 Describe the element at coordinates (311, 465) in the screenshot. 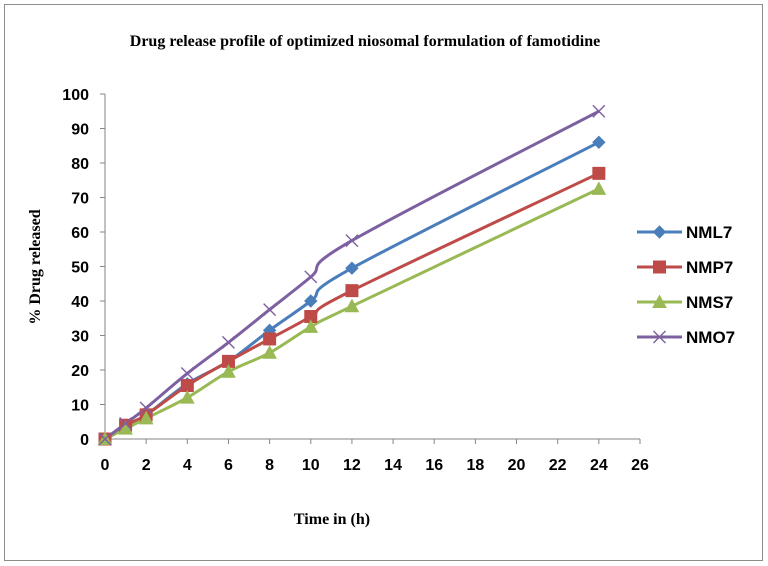

I see `x-tick-label: 10` at that location.